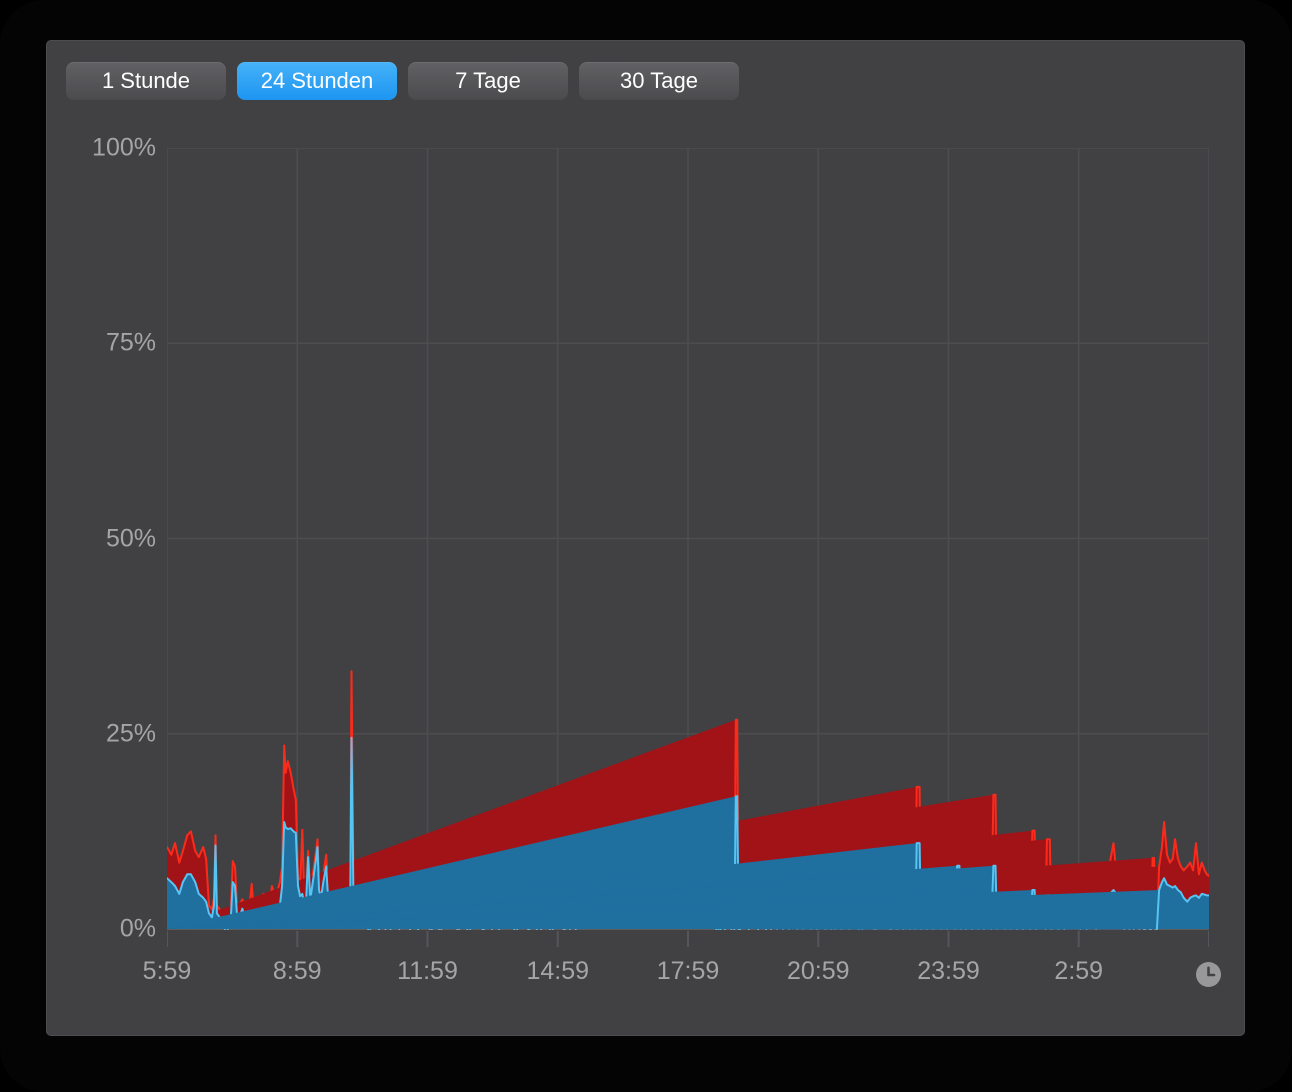  Describe the element at coordinates (137, 928) in the screenshot. I see `y-axis-tick-label: 0%` at that location.